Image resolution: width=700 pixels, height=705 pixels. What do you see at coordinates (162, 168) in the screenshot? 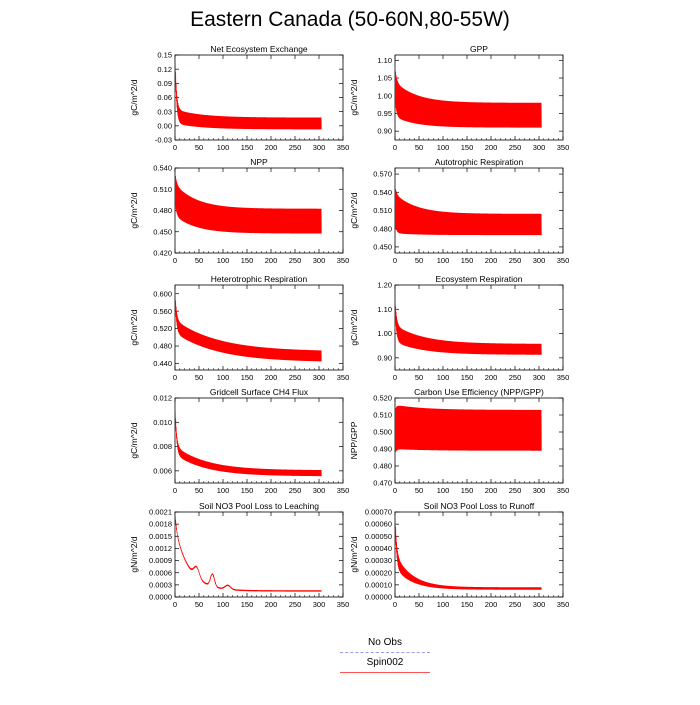
I see `y-tick-label: 0.540` at bounding box center [162, 168].